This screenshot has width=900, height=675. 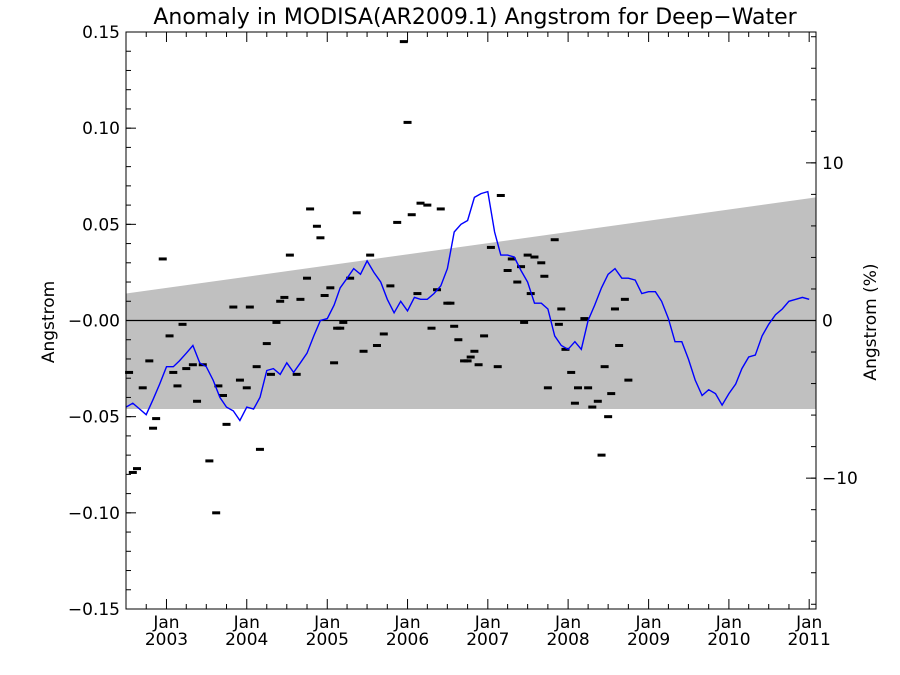 I want to click on x-tick-year: 2003, so click(x=166, y=640).